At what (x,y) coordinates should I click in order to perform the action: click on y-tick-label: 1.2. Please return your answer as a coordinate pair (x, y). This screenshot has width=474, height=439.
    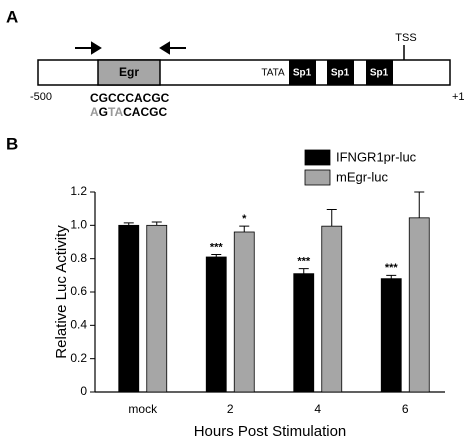
    Looking at the image, I should click on (78, 191).